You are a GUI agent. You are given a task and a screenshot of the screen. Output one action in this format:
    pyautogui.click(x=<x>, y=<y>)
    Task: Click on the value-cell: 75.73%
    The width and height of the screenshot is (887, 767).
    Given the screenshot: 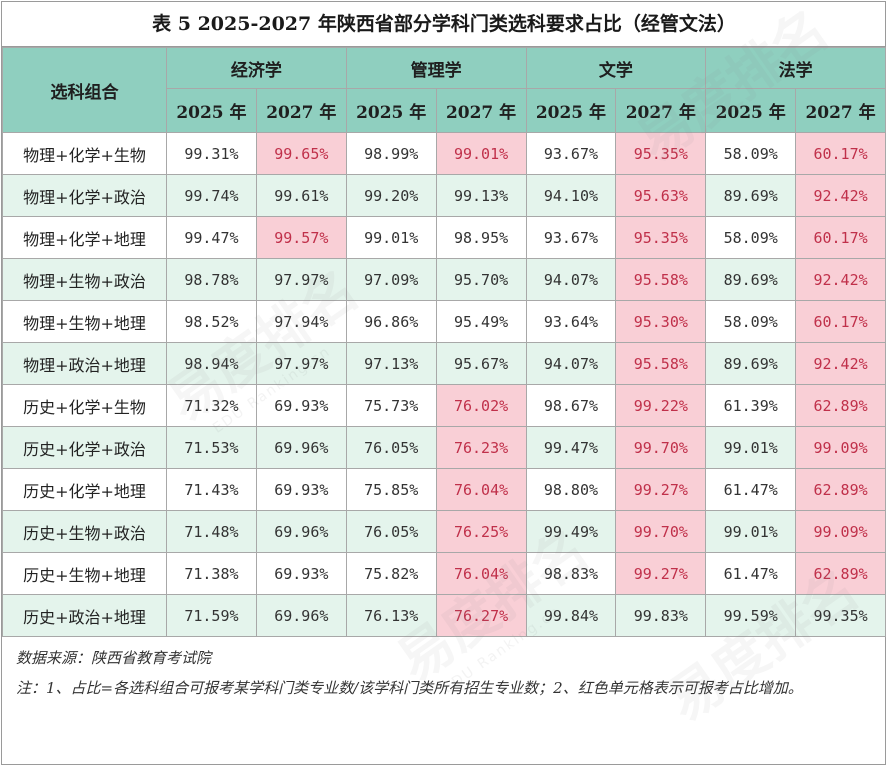 What is the action you would take?
    pyautogui.click(x=391, y=405)
    